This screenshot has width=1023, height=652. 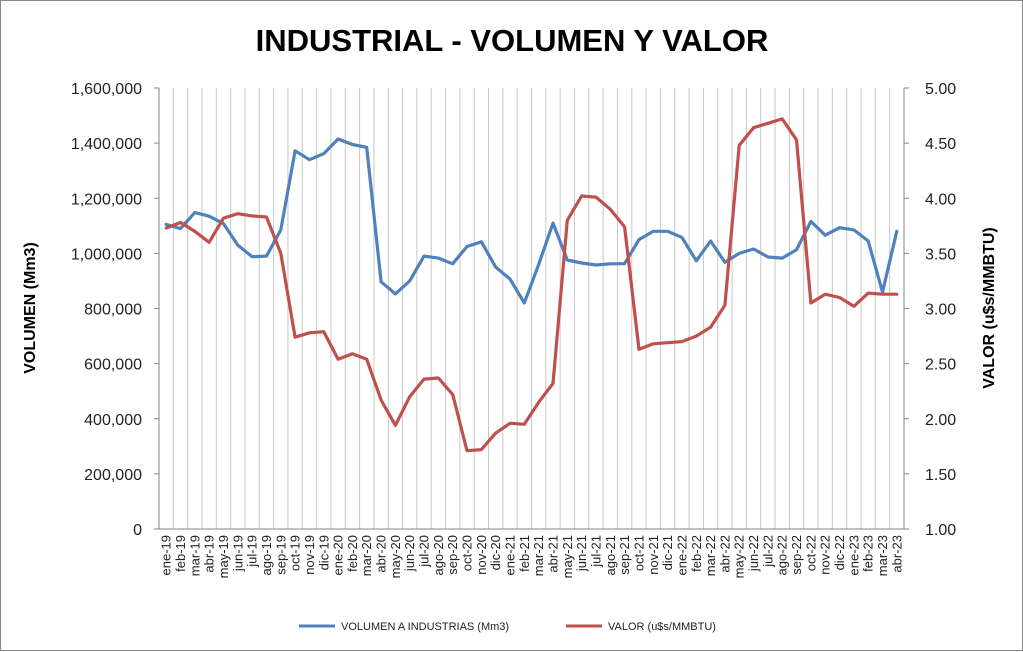 I want to click on x-tick-label: feb-22, so click(x=696, y=553).